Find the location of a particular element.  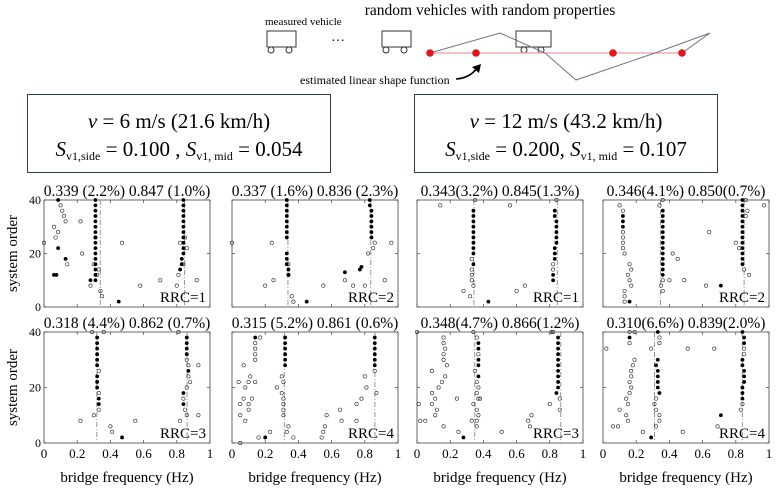

y-tick-label: 40 is located at coordinates (35, 200).